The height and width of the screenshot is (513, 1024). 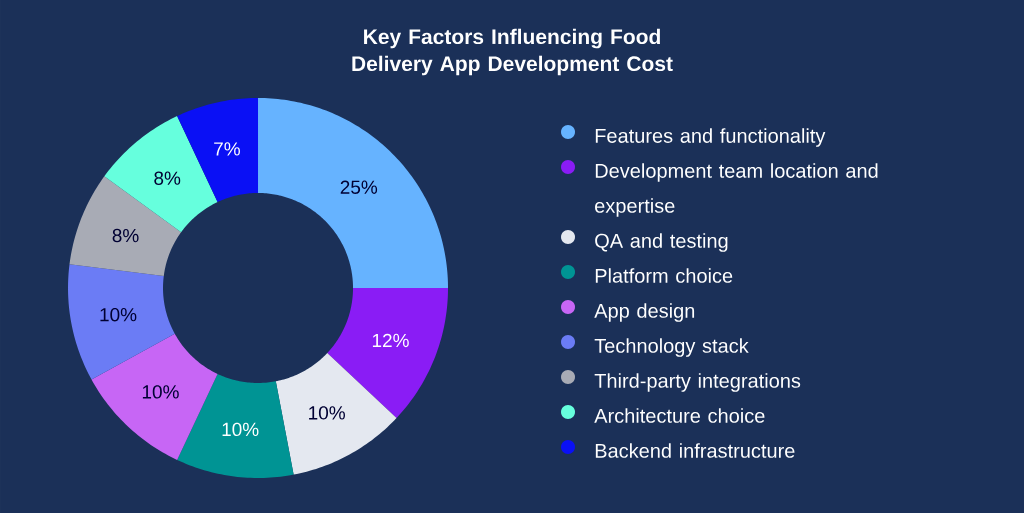 I want to click on legend-label: Third-party integrations, so click(x=697, y=382).